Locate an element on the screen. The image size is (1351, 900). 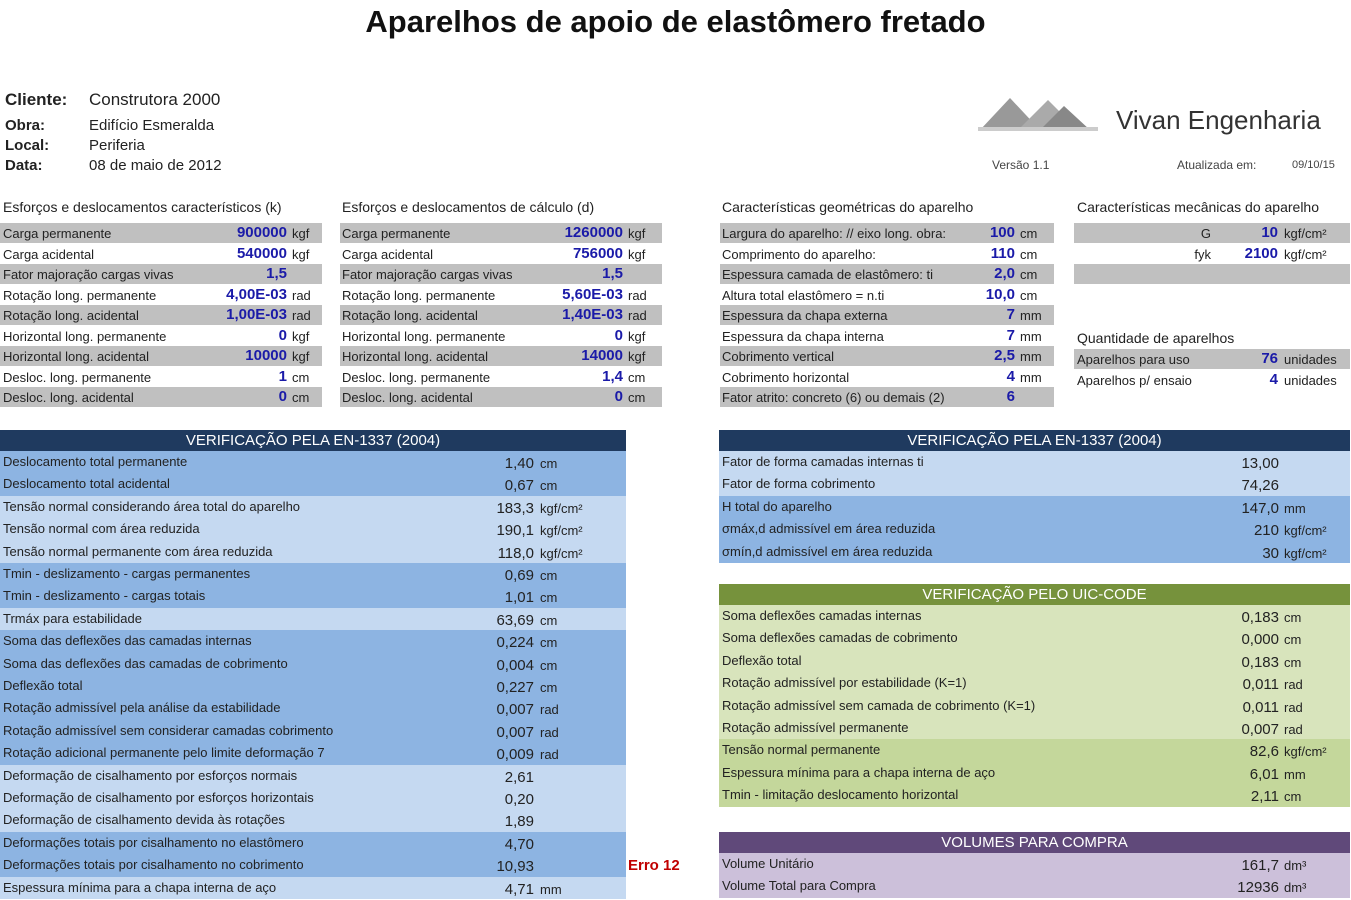
table-header is located at coordinates (313, 440).